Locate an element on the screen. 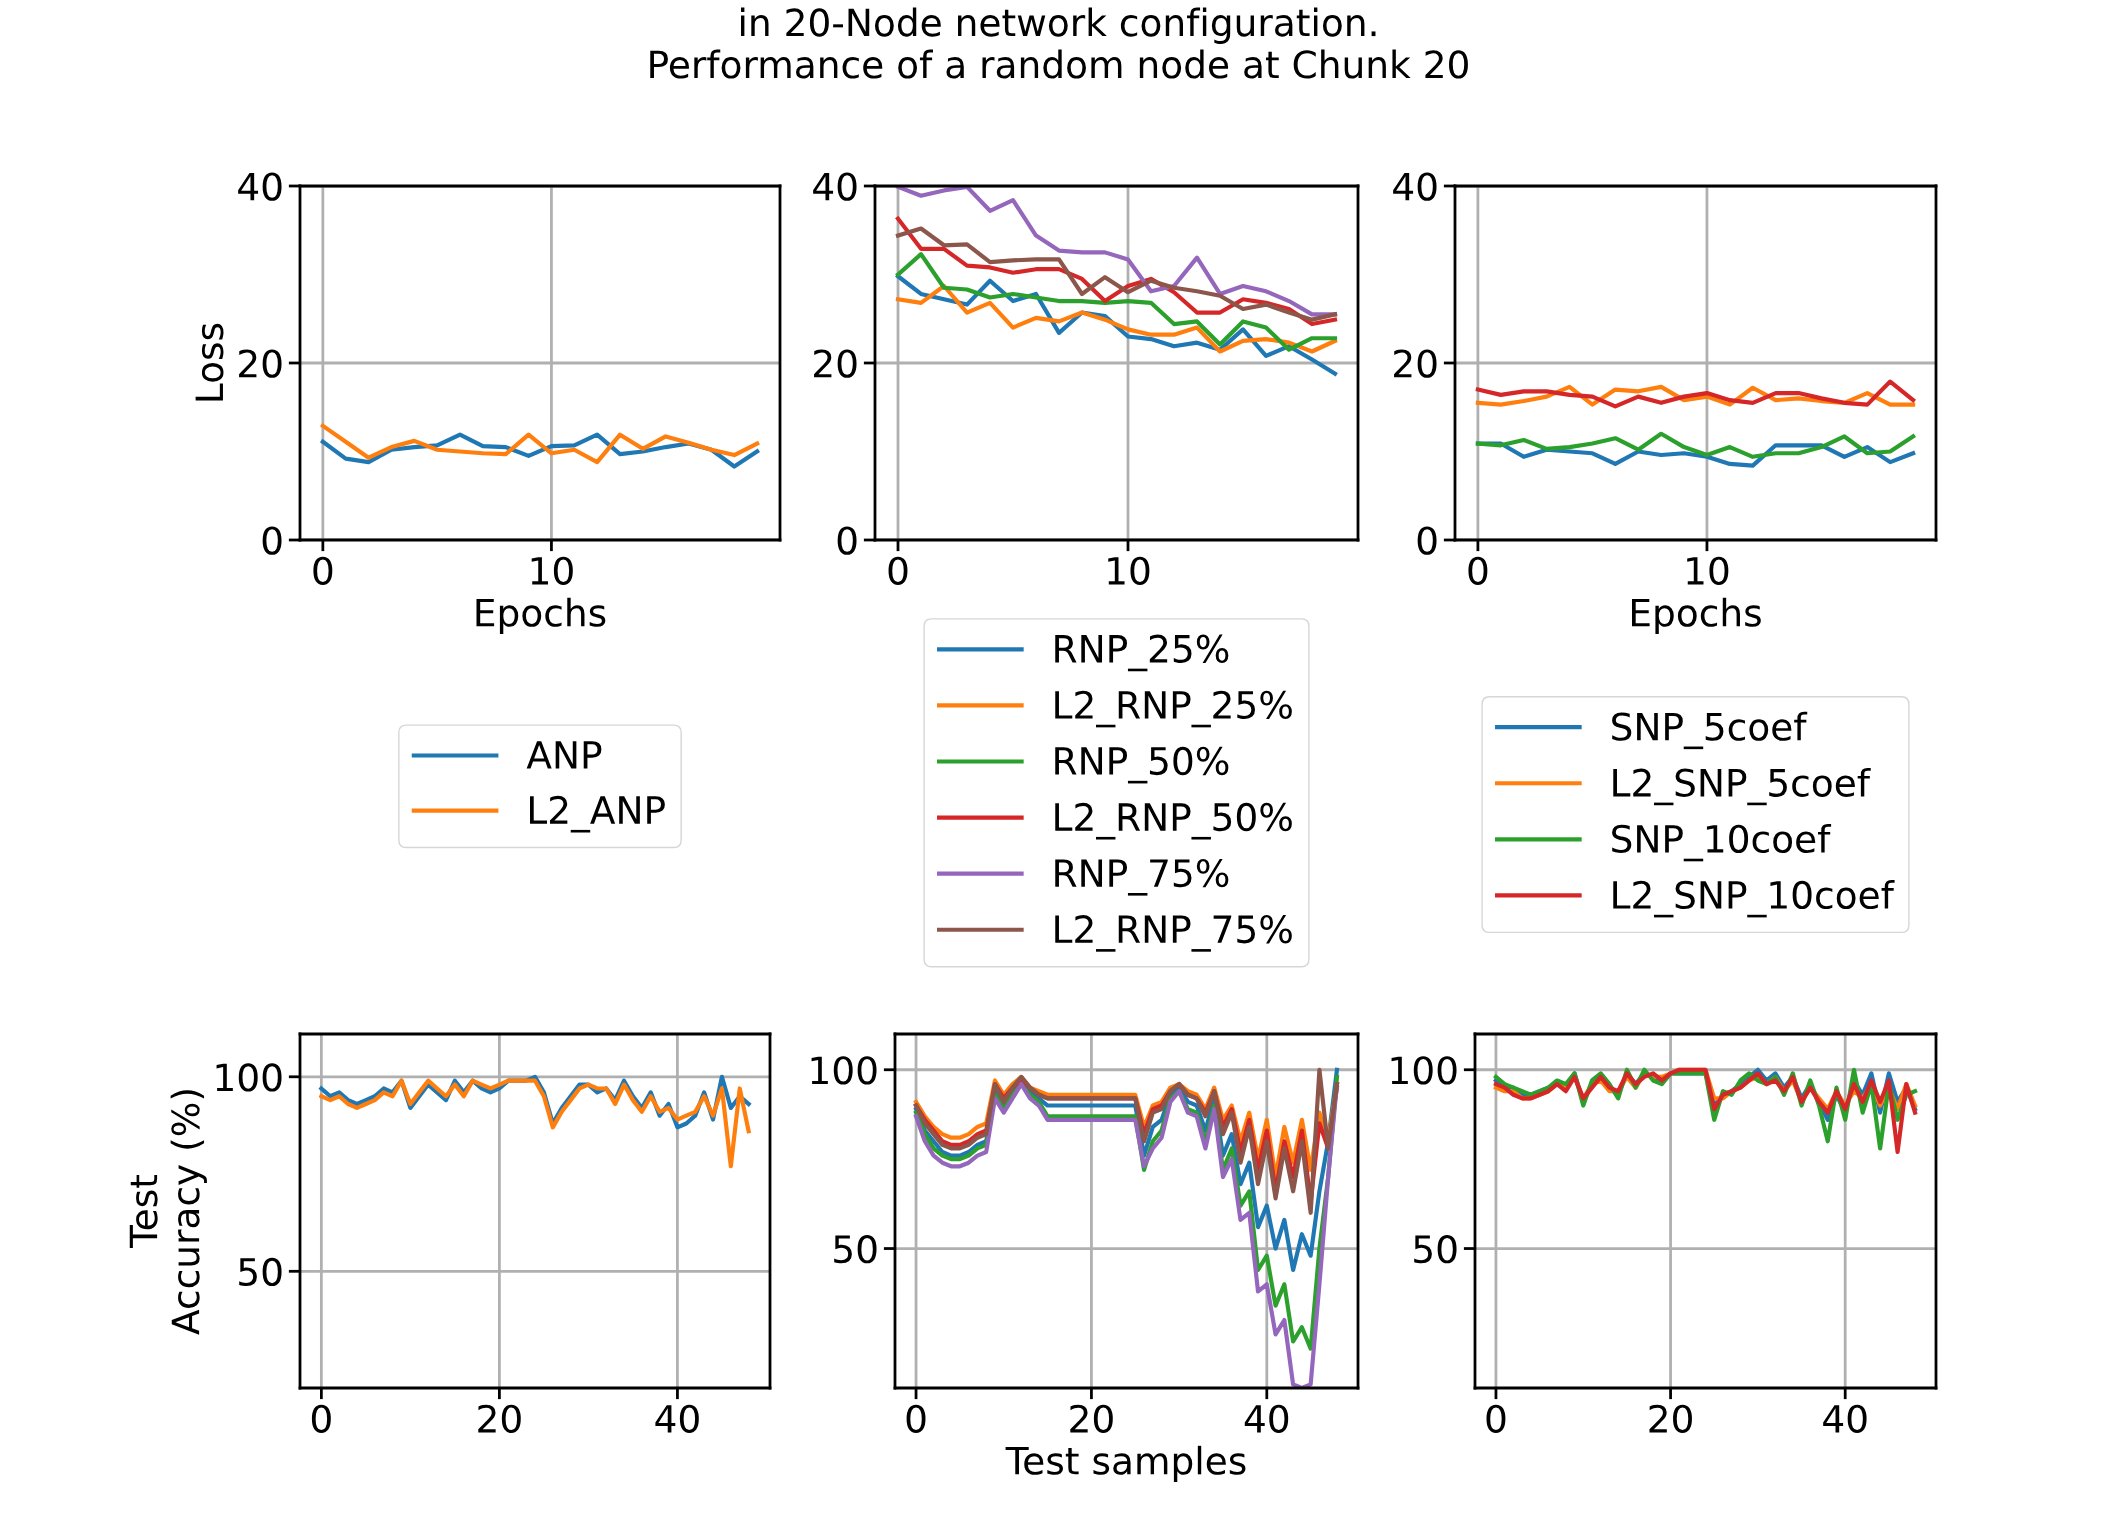  legend-label: ANP is located at coordinates (564, 755).